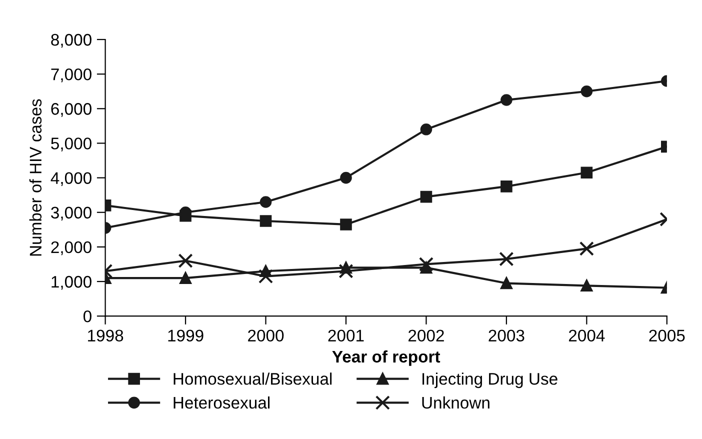 The image size is (702, 439). Describe the element at coordinates (456, 402) in the screenshot. I see `legend-label: Unknown` at that location.